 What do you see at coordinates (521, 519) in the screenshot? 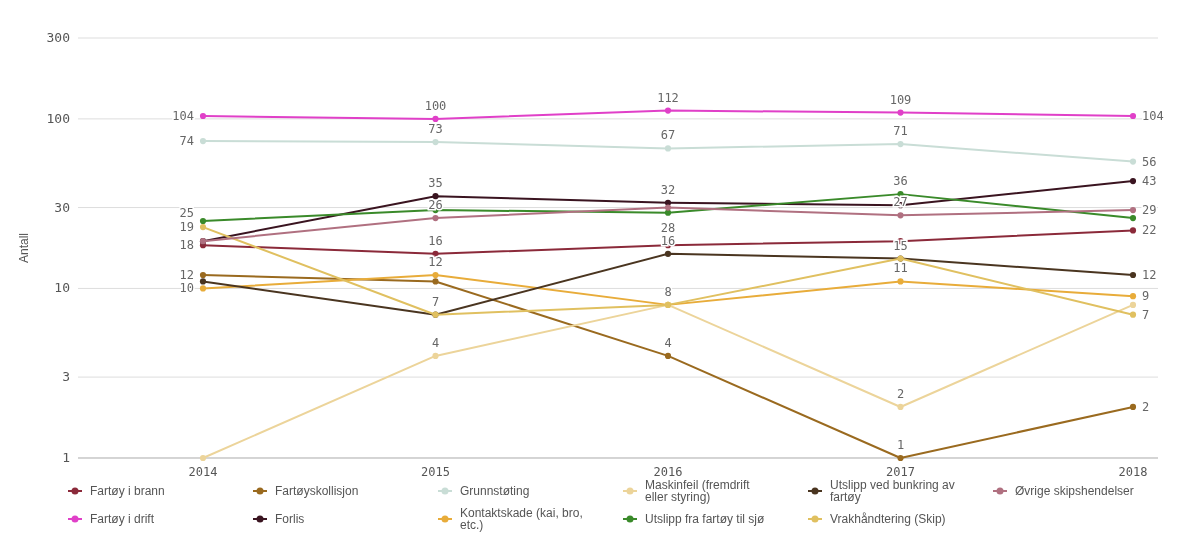
I see `legend-label: Kontaktskade (kai, bro, etc.)` at bounding box center [521, 519].